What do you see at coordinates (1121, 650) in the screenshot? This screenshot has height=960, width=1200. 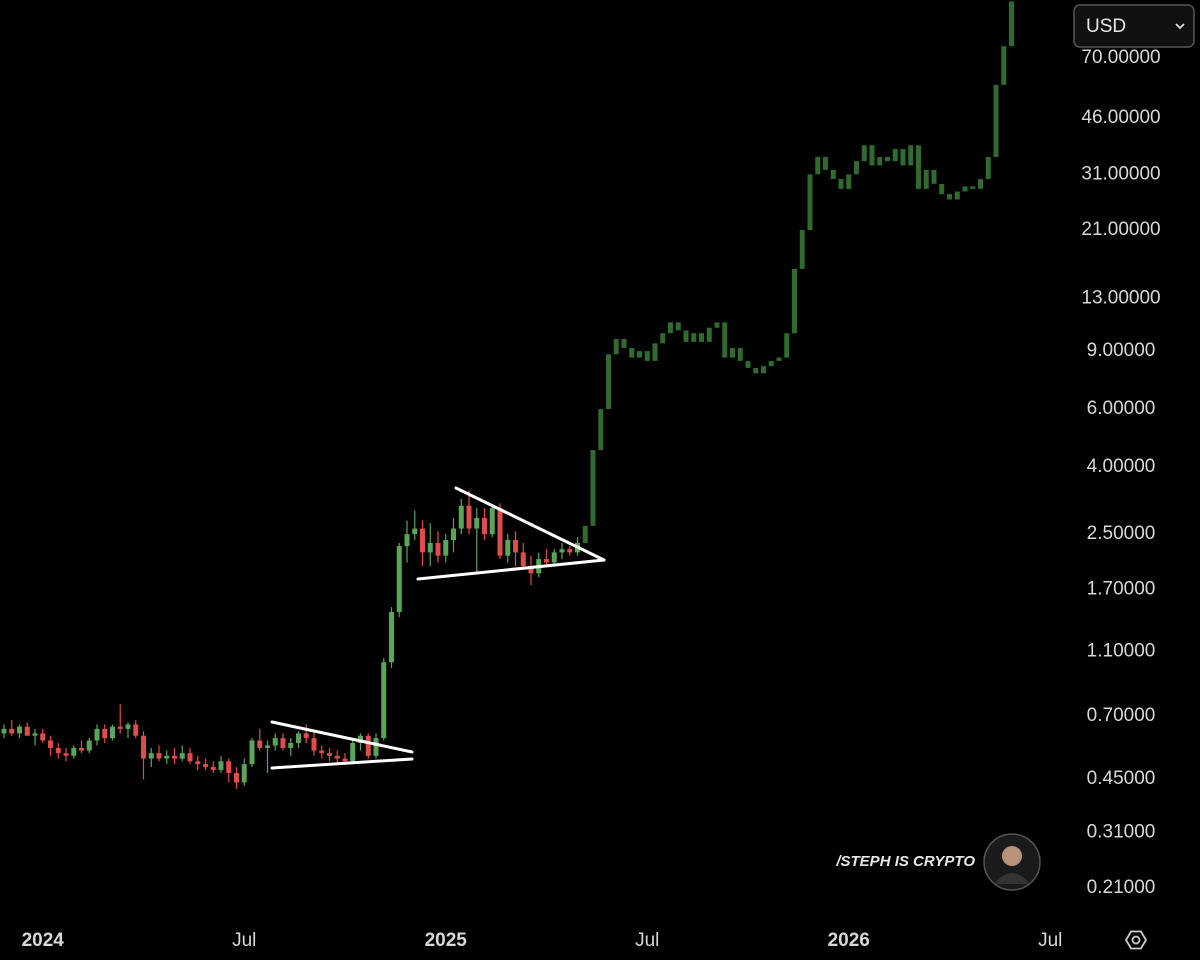 I see `y-tick-label: 1.10000` at bounding box center [1121, 650].